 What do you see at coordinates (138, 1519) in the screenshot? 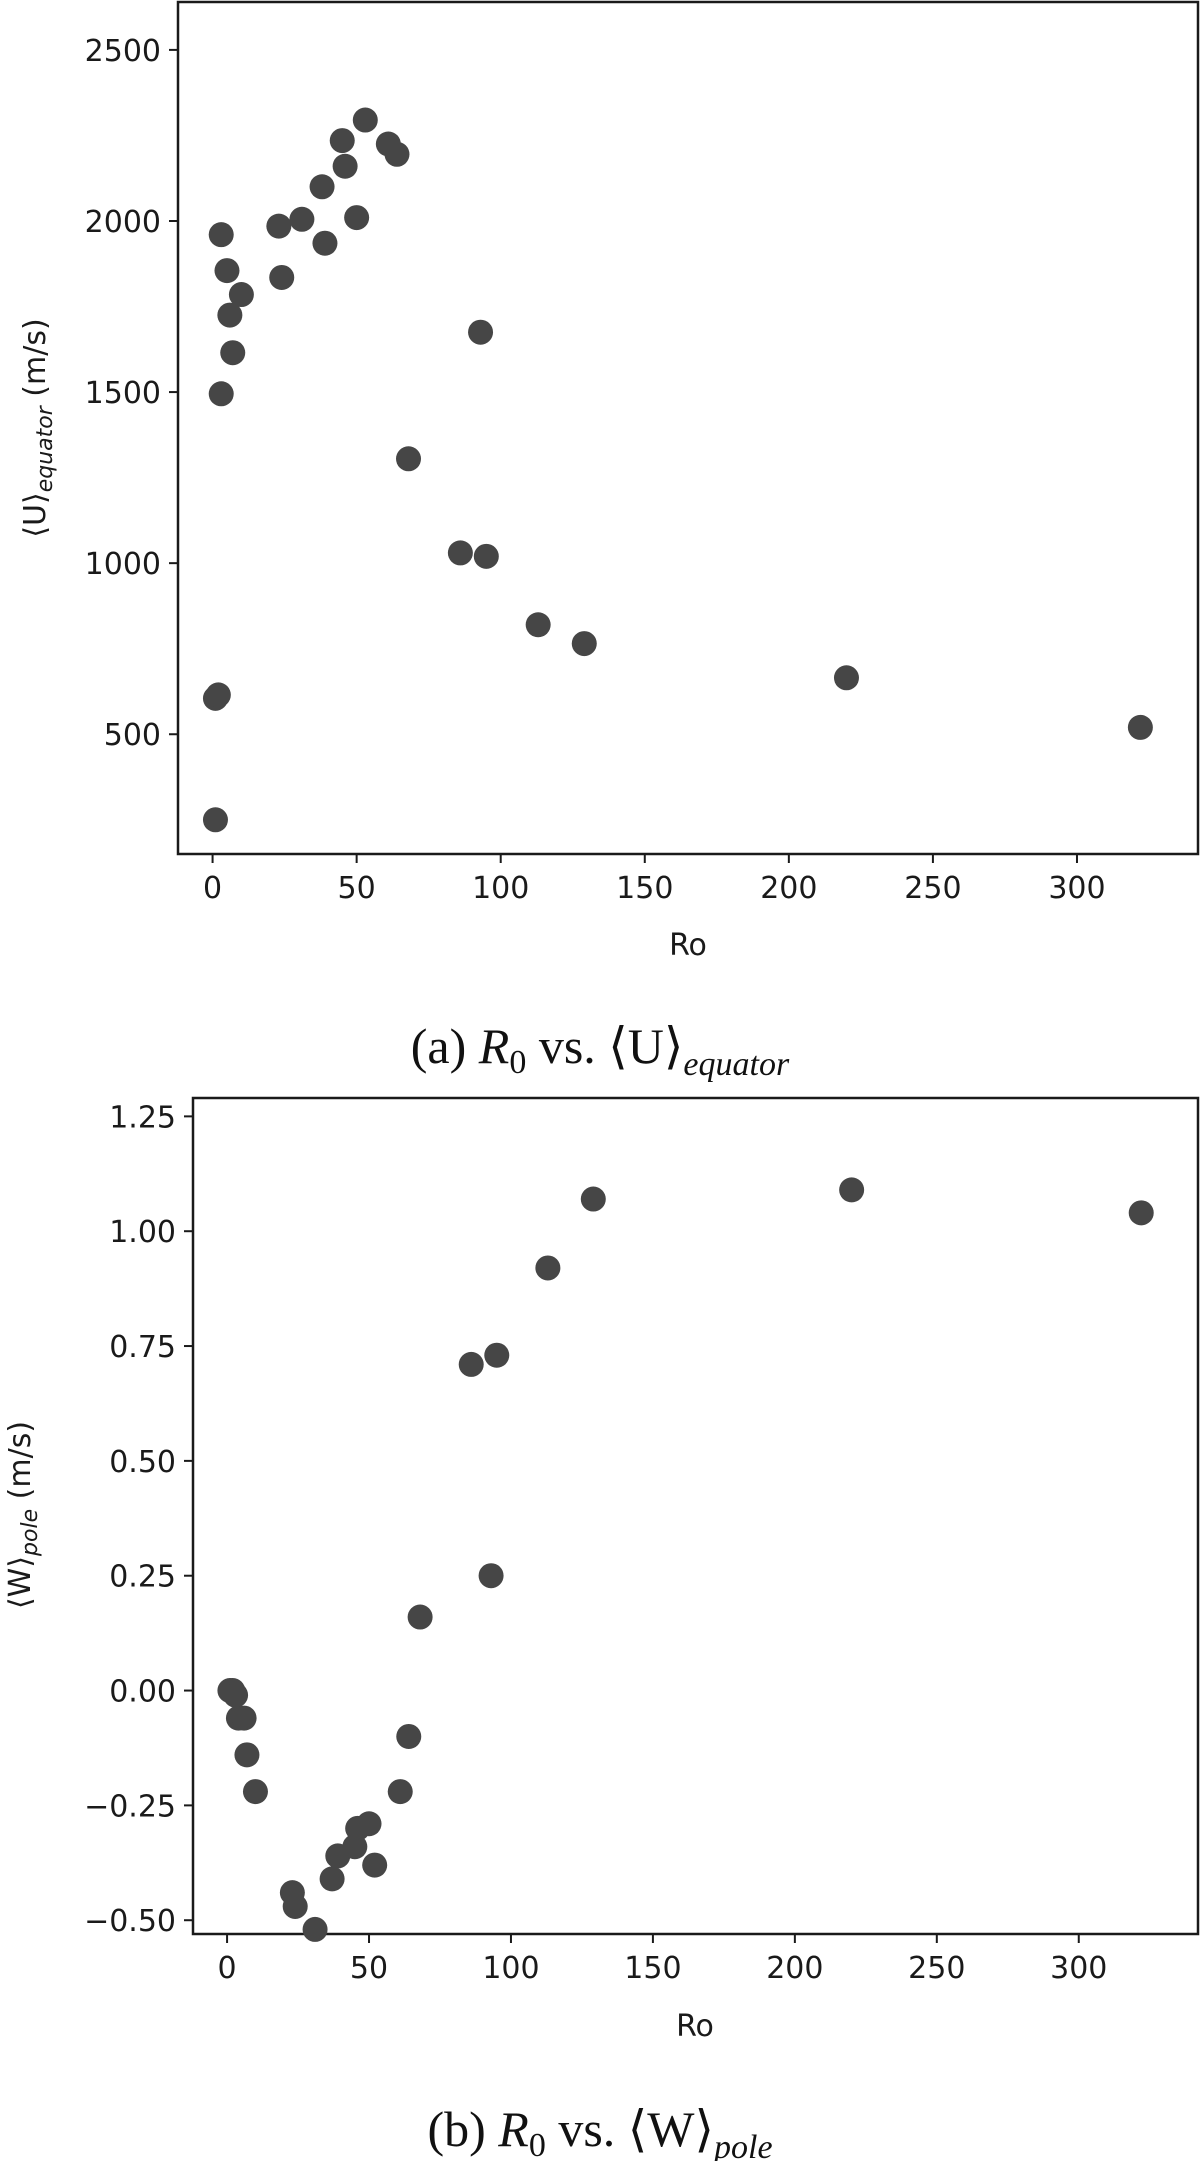
I see `chart-b-y-ticks: −0.50 −0.25 0.00 0.25 0.50 0.75 1.00 1.25` at bounding box center [138, 1519].